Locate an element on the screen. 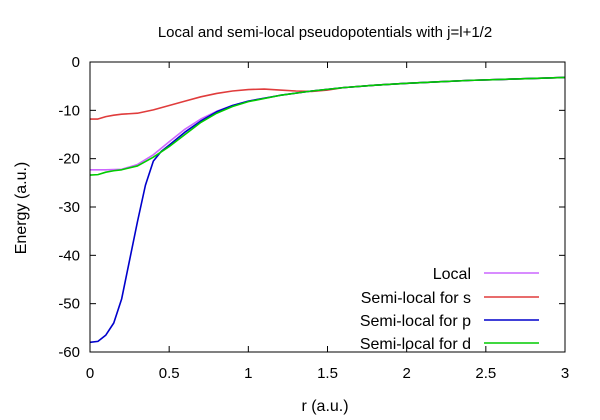 The height and width of the screenshot is (420, 600). x-tick-label: 0 is located at coordinates (90, 373).